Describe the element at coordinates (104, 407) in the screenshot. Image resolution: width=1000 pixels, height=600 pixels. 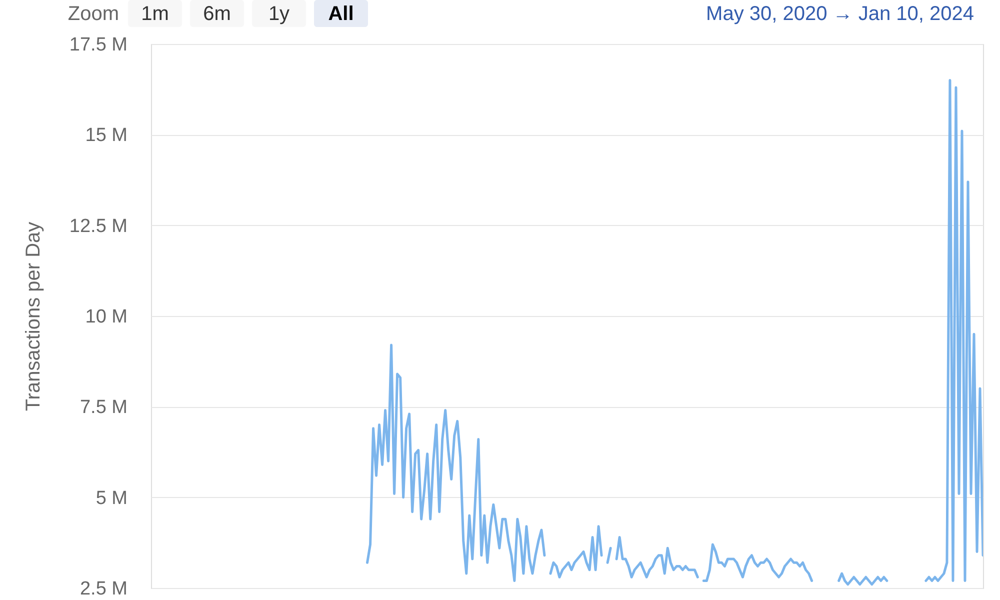
I see `y-tick-label: 7.5 M` at that location.